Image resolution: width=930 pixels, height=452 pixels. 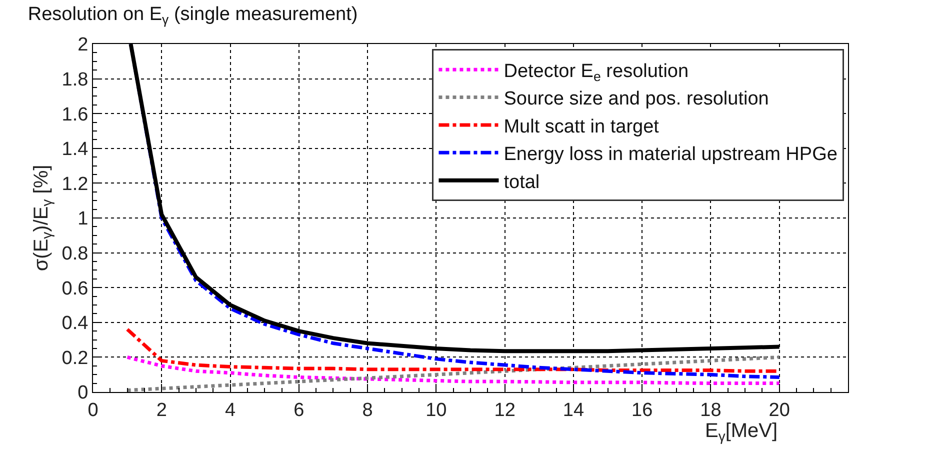 What do you see at coordinates (83, 219) in the screenshot?
I see `y-tick-label: 1` at bounding box center [83, 219].